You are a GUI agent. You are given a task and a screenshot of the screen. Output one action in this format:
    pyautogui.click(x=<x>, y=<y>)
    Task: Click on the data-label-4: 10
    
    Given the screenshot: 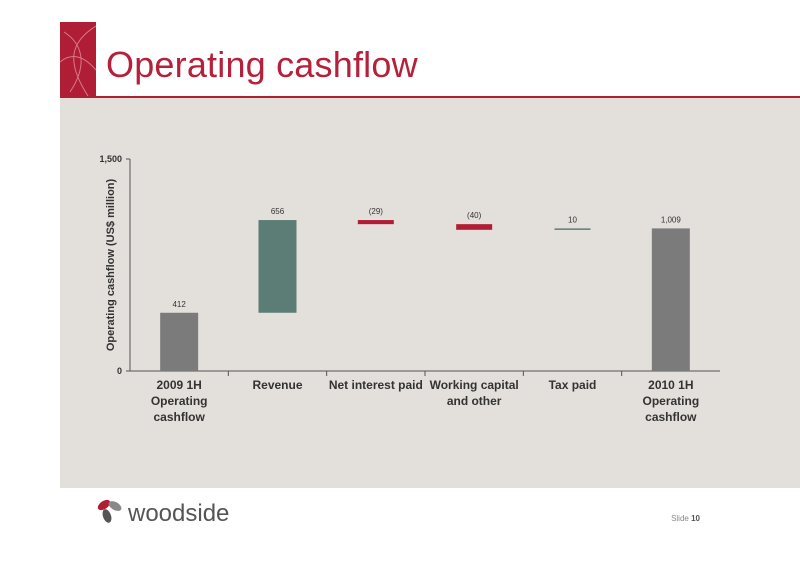 What is the action you would take?
    pyautogui.click(x=572, y=219)
    